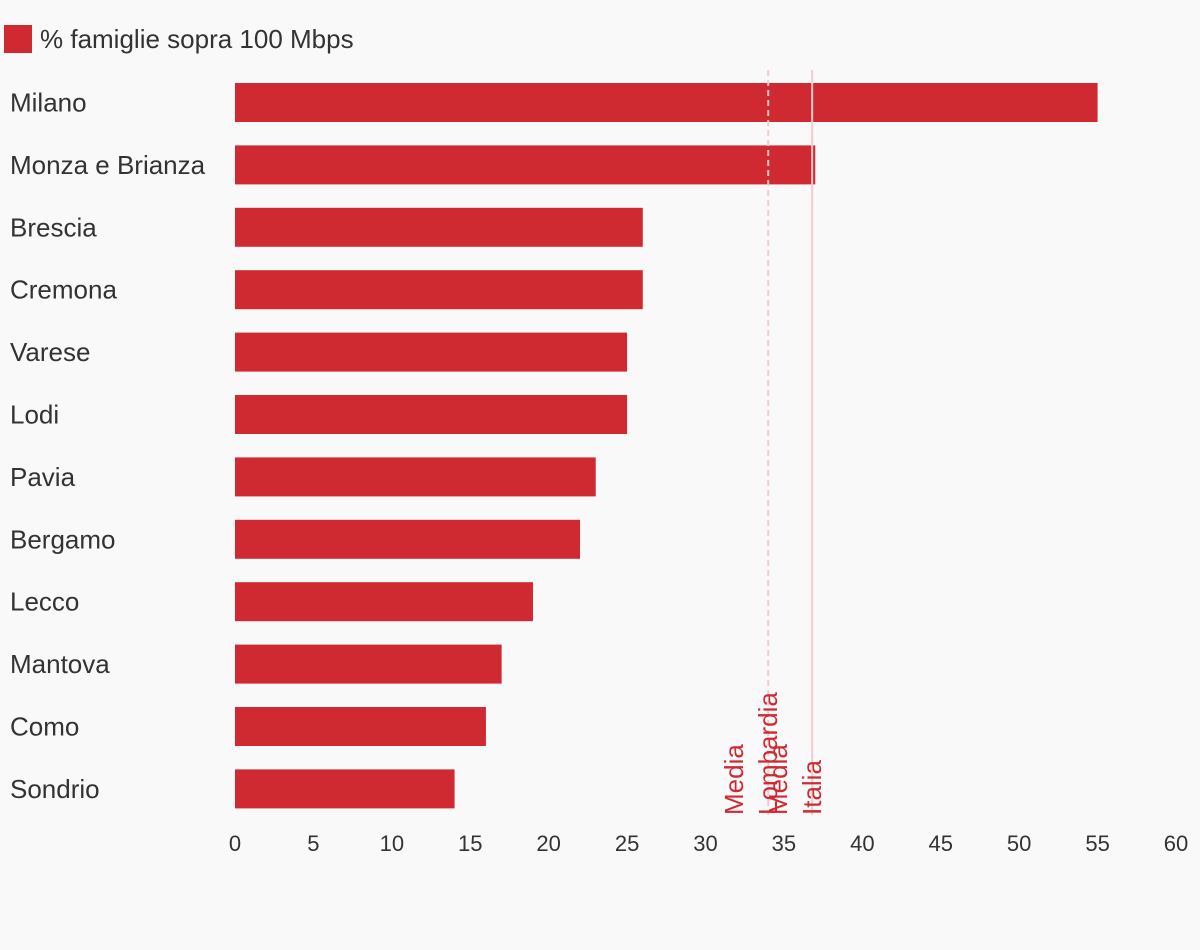 This screenshot has width=1200, height=950. What do you see at coordinates (439, 227) in the screenshot?
I see `bar-brescia` at bounding box center [439, 227].